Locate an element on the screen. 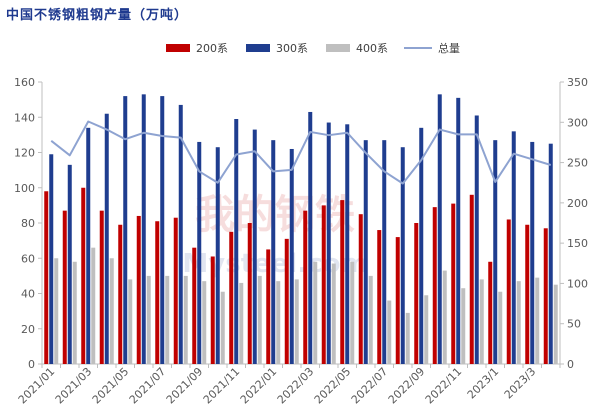 Image resolution: width=601 pixels, height=418 pixels. x-tick-label: 2023/3 is located at coordinates (520, 383).